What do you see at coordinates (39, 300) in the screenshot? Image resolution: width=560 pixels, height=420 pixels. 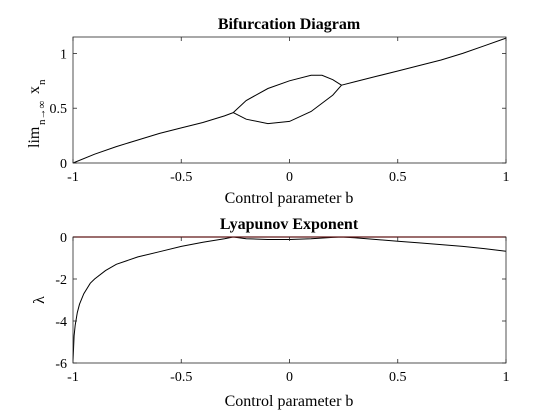 I see `lyapunov-y-label: λ` at bounding box center [39, 300].